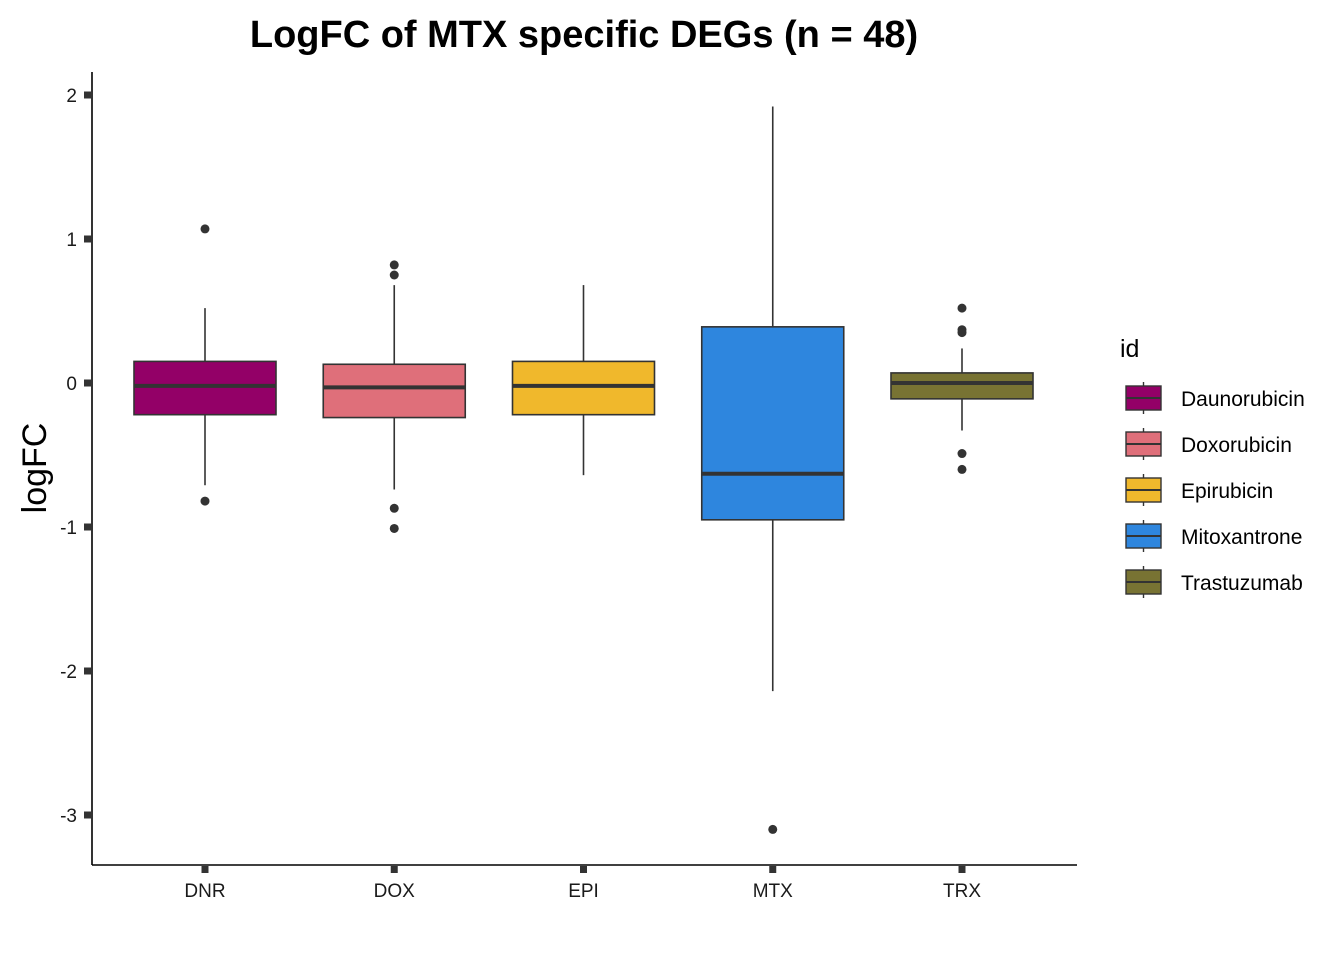 This screenshot has width=1344, height=960. I want to click on y-tick-label: 0, so click(71, 384).